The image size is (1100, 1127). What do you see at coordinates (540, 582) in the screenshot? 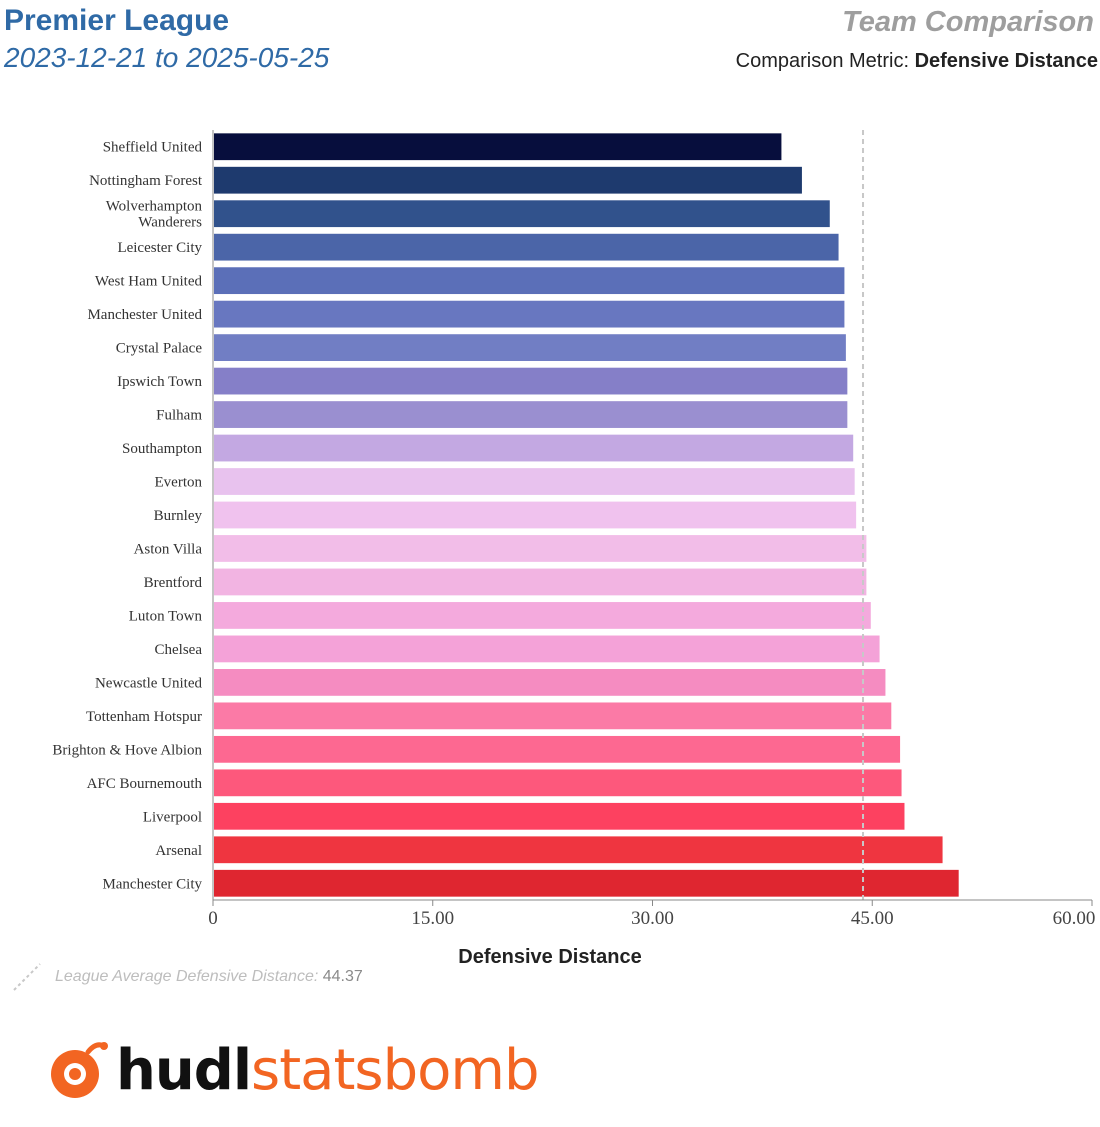
I see `bar-brentford` at bounding box center [540, 582].